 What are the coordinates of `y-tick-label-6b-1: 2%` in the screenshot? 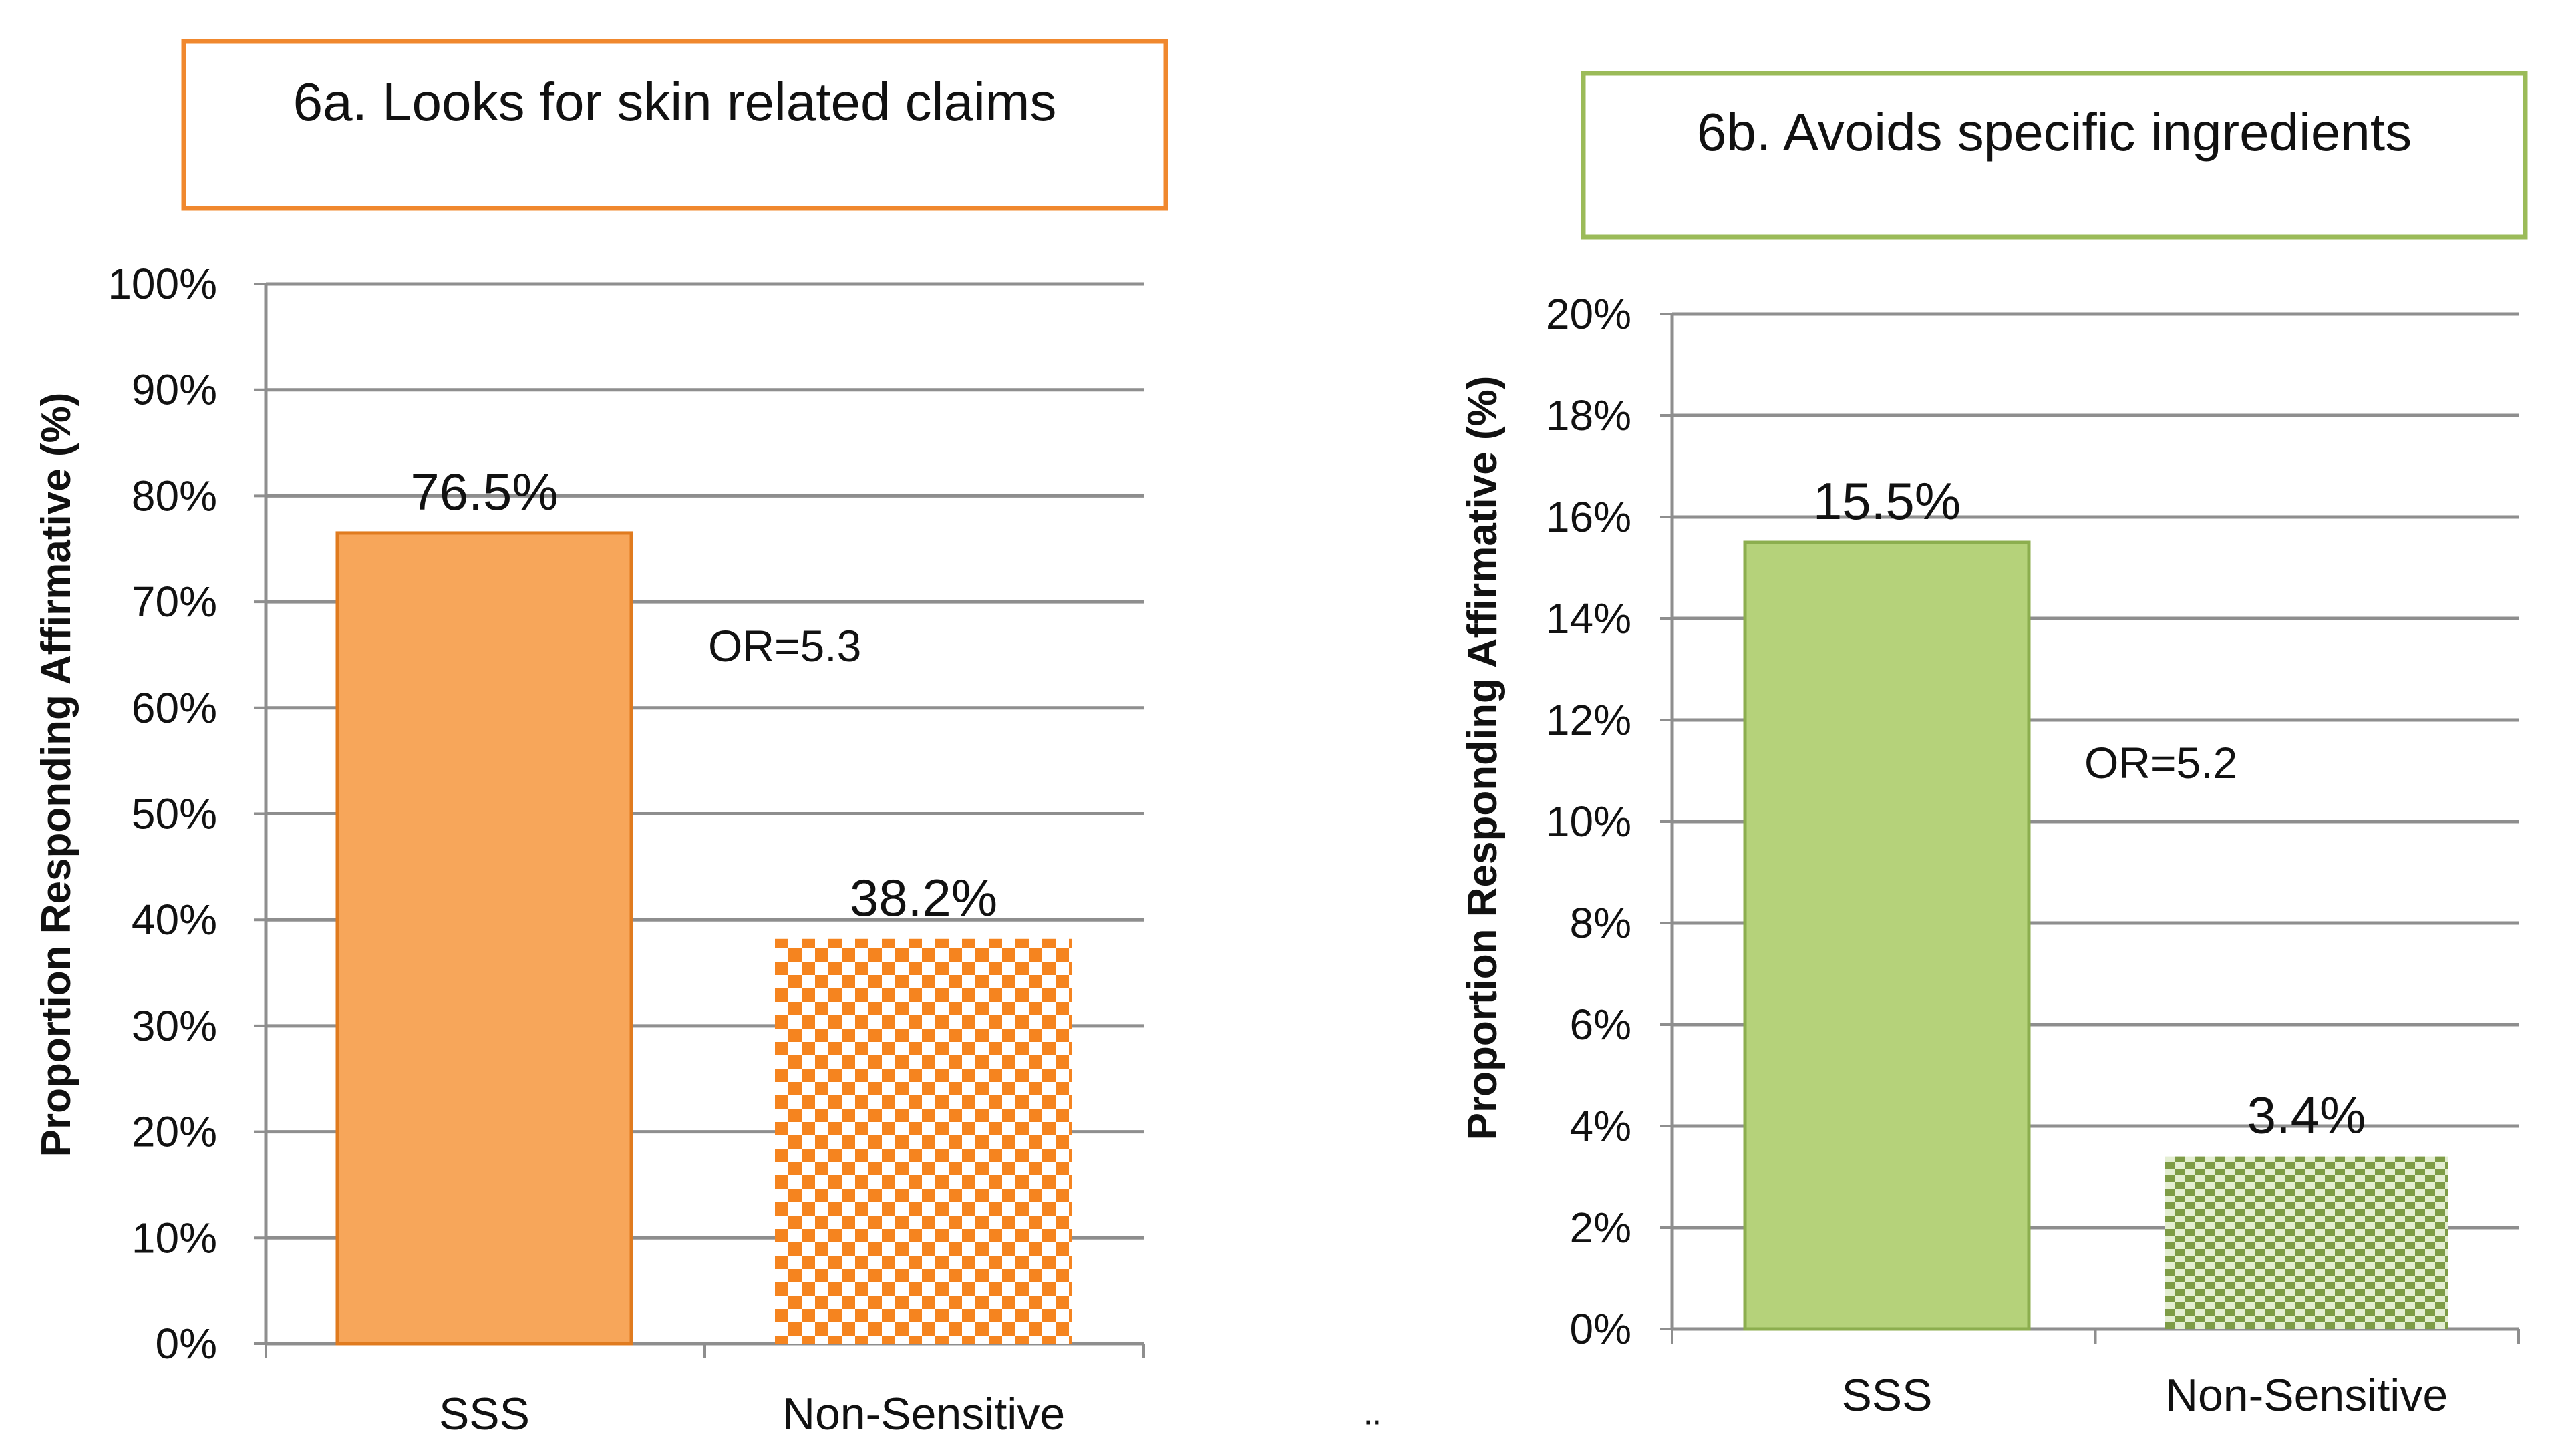 It's located at (1601, 1228).